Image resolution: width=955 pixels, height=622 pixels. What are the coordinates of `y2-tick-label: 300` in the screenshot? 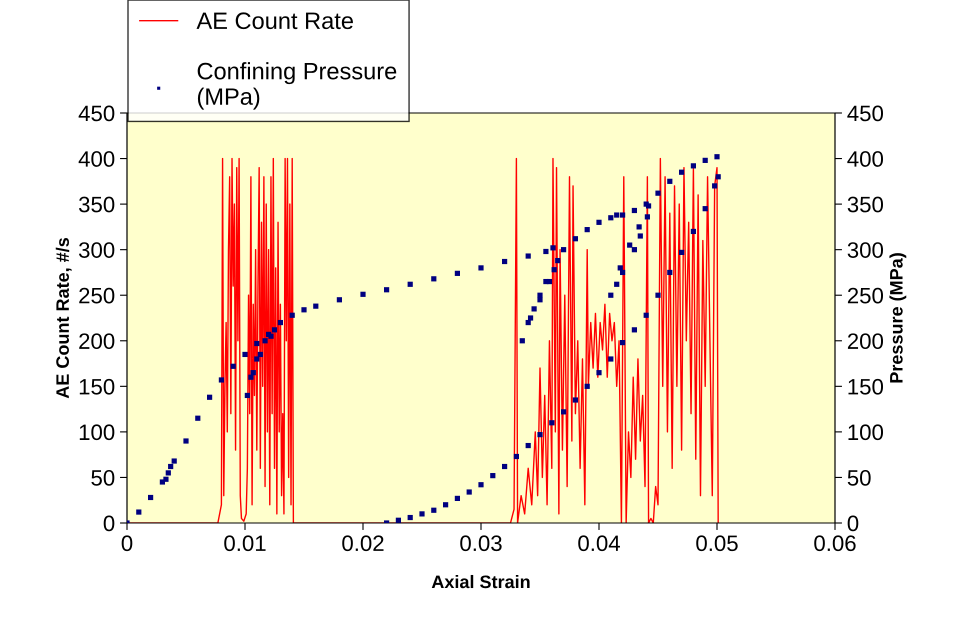 It's located at (866, 250).